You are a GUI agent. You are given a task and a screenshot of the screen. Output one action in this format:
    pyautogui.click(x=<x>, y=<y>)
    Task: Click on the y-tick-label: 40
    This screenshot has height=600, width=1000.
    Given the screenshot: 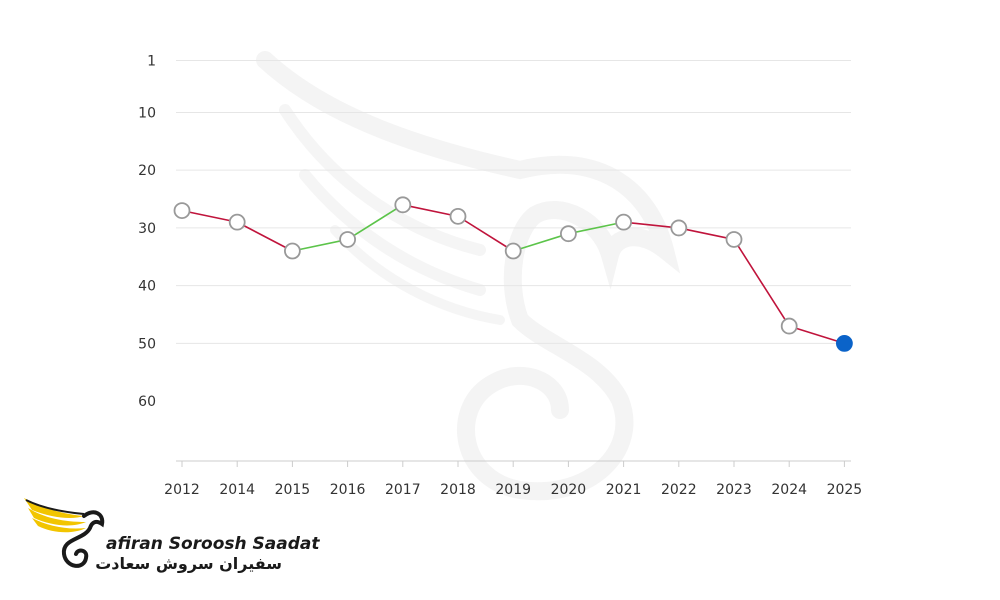 What is the action you would take?
    pyautogui.click(x=147, y=287)
    